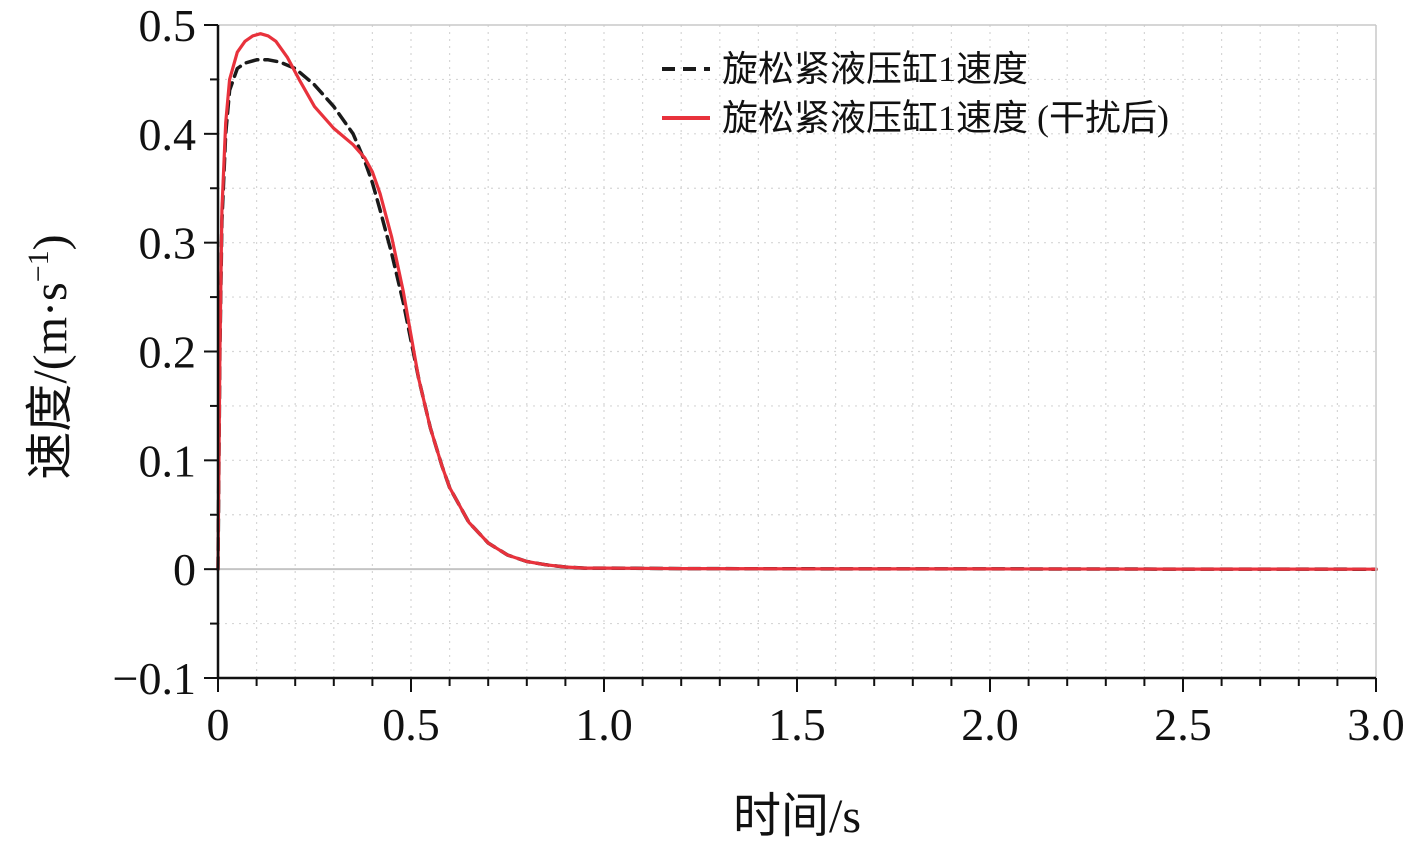 The width and height of the screenshot is (1417, 850). I want to click on y-tick-label: −0.1, so click(154, 678).